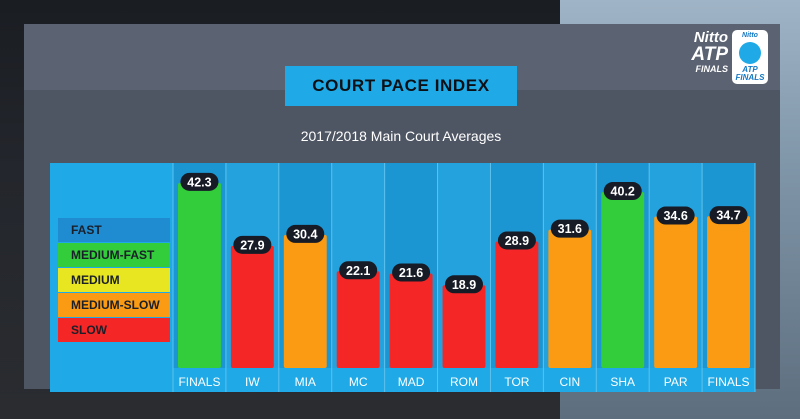 The image size is (800, 419). What do you see at coordinates (676, 382) in the screenshot?
I see `tick-label: PAR` at bounding box center [676, 382].